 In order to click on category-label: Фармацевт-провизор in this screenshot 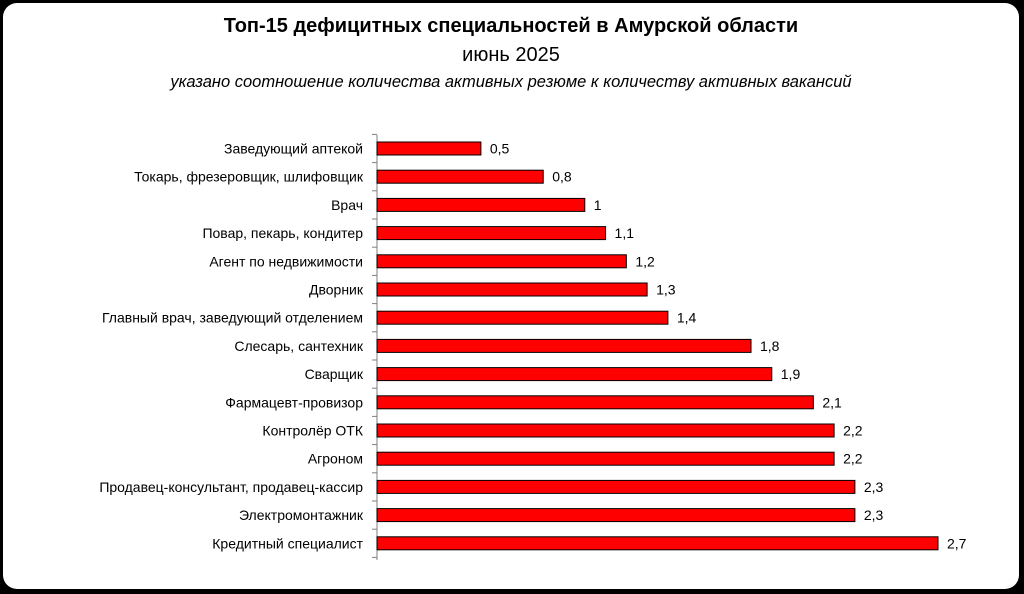, I will do `click(294, 402)`.